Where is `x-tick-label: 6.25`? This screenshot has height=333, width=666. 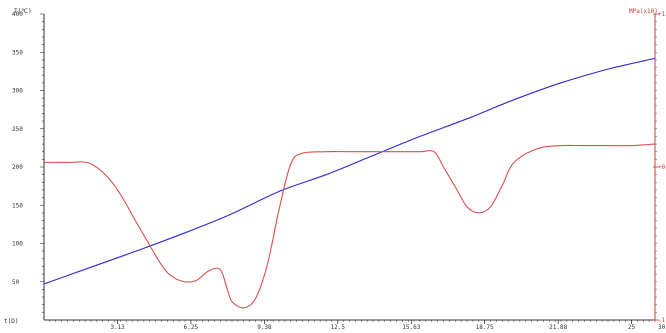
x-tick-label: 6.25 is located at coordinates (191, 327).